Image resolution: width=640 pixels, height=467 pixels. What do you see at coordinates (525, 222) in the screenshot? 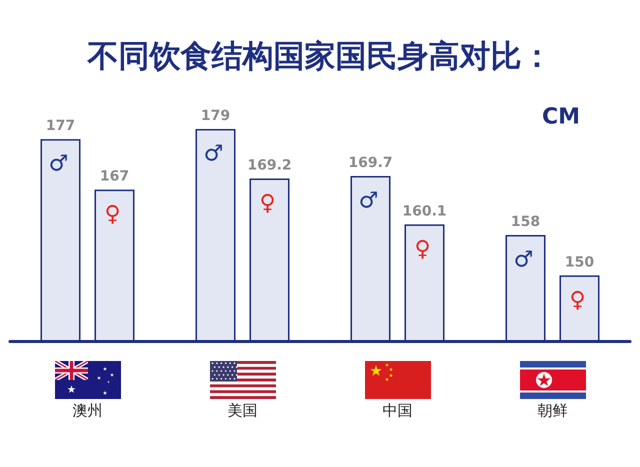
I see `data-label: 158` at bounding box center [525, 222].